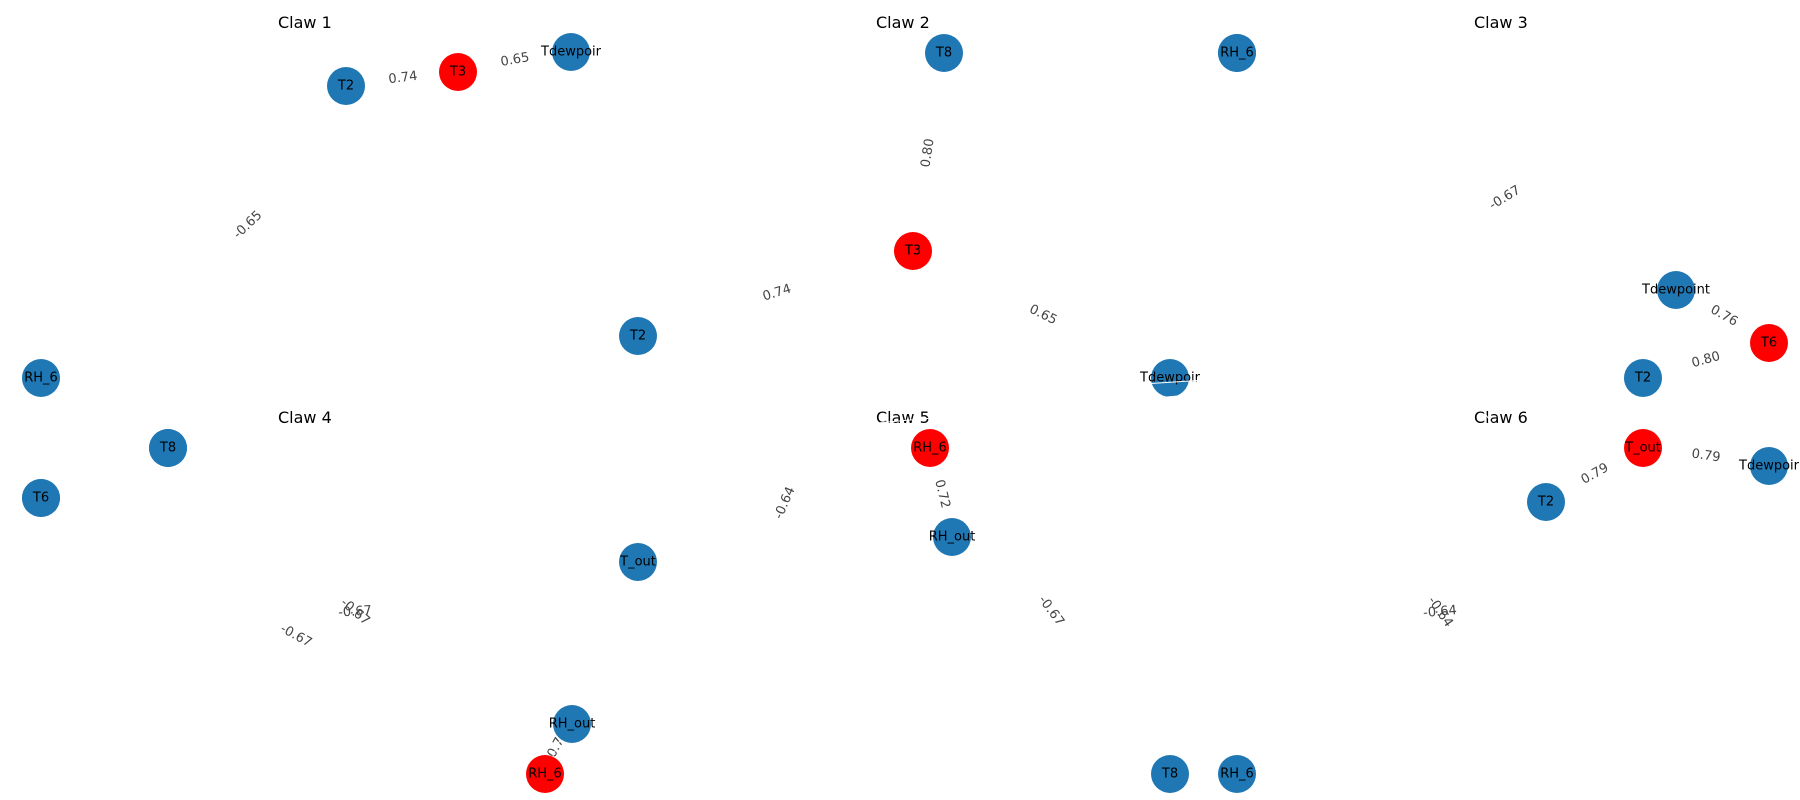  Describe the element at coordinates (305, 22) in the screenshot. I see `panel-title-claw-1: Claw 1` at that location.